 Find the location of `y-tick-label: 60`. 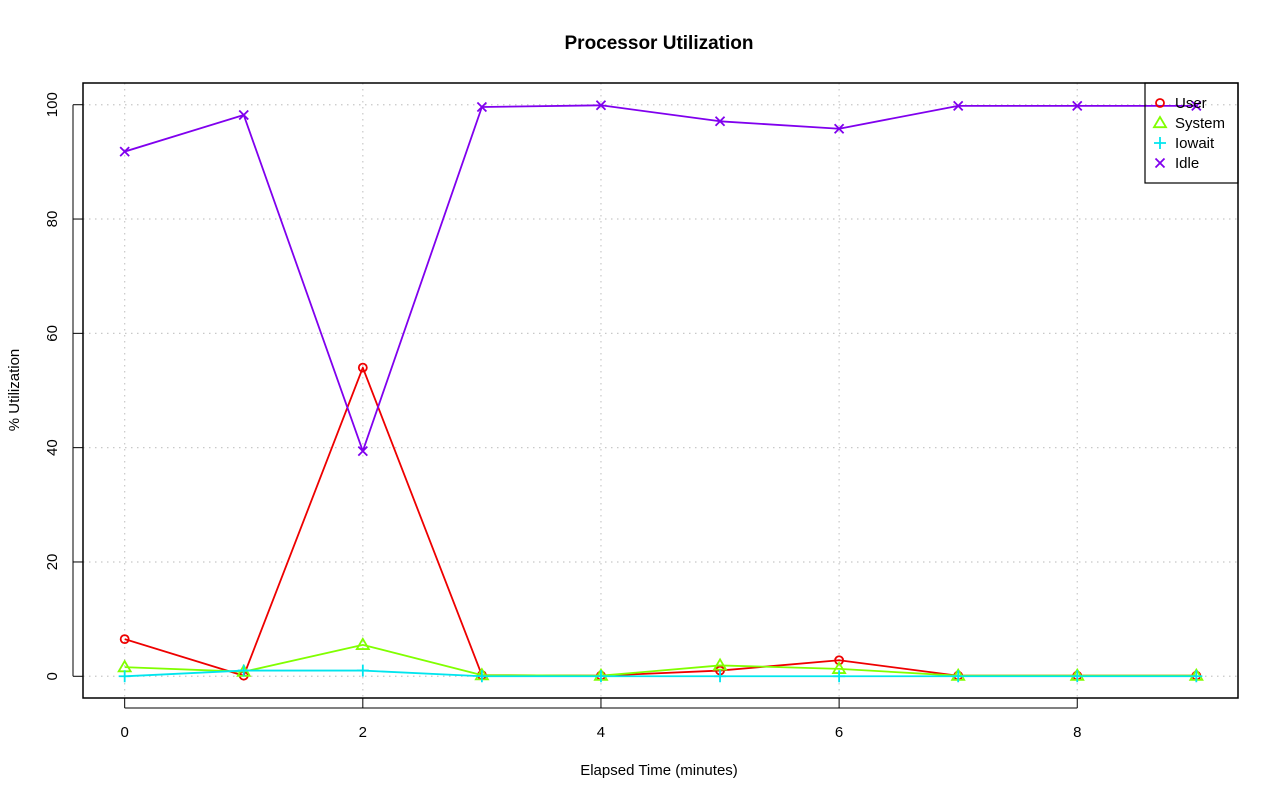

y-tick-label: 60 is located at coordinates (52, 333).